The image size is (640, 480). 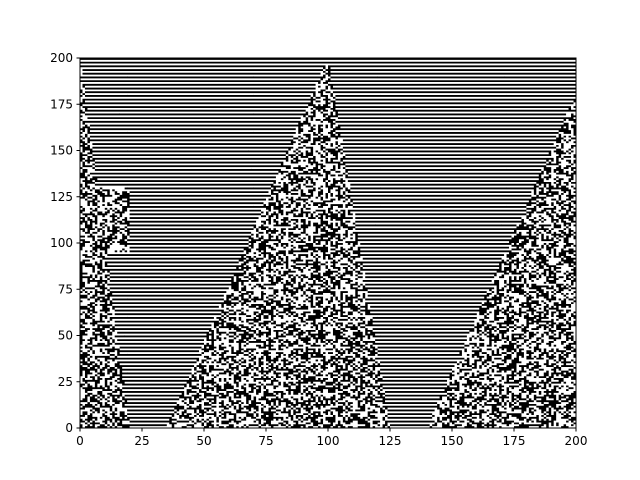 I want to click on x-tick-label: 125, so click(x=390, y=441).